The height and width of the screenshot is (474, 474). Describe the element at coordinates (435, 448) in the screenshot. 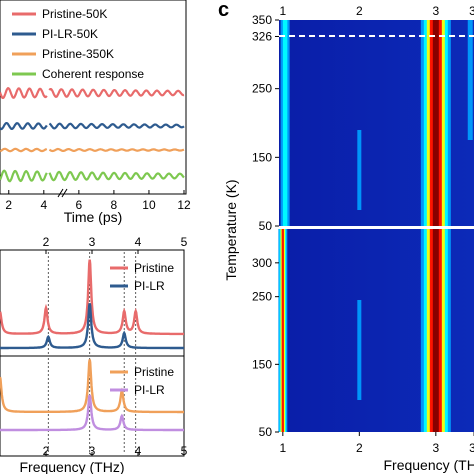

I see `heatmap-bottom-tick-label: 3` at that location.